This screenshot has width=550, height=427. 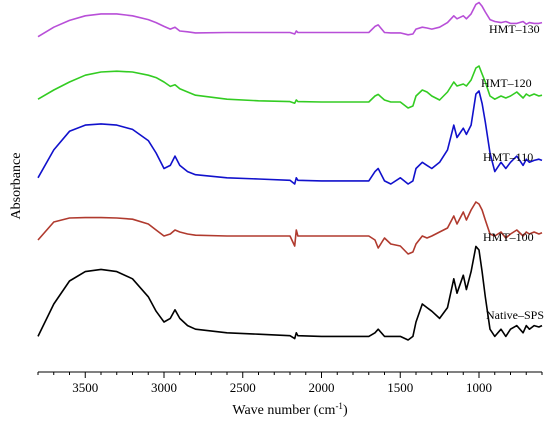 What do you see at coordinates (479, 387) in the screenshot?
I see `x-tick-label: 1000` at bounding box center [479, 387].